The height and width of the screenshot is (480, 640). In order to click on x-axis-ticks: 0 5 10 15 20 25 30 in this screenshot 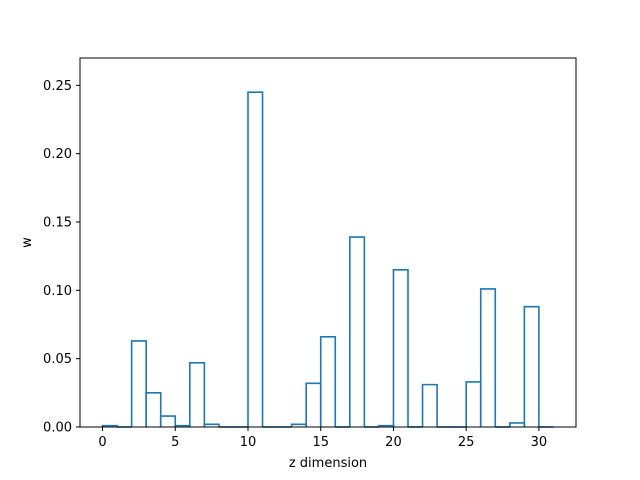, I will do `click(322, 438)`.